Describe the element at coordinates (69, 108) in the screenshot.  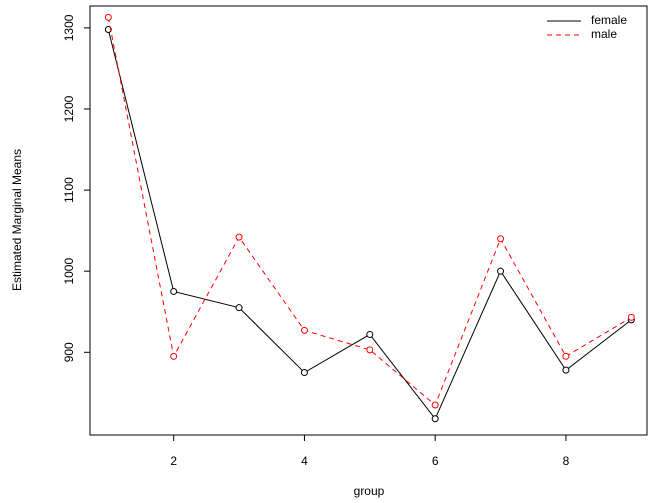
I see `y-tick-label: 1200` at that location.